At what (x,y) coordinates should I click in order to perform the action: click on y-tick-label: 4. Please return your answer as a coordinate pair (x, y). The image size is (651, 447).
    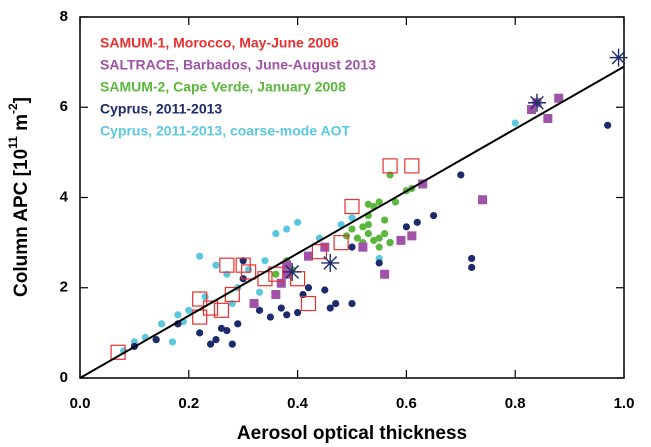
    Looking at the image, I should click on (64, 196).